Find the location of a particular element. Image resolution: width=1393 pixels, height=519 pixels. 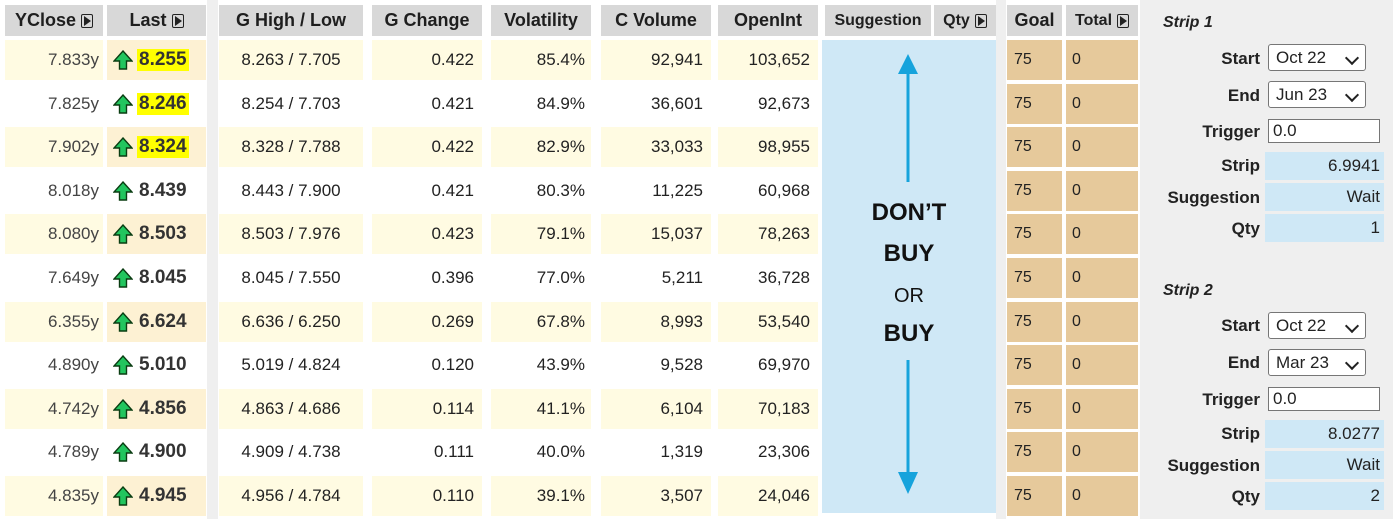

cell-yclose: 8.080y is located at coordinates (54, 234).